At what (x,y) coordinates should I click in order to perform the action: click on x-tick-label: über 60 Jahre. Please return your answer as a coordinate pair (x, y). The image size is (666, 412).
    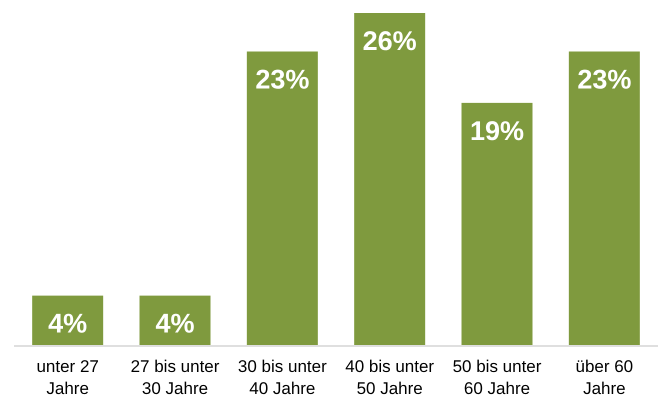
    Looking at the image, I should click on (604, 377).